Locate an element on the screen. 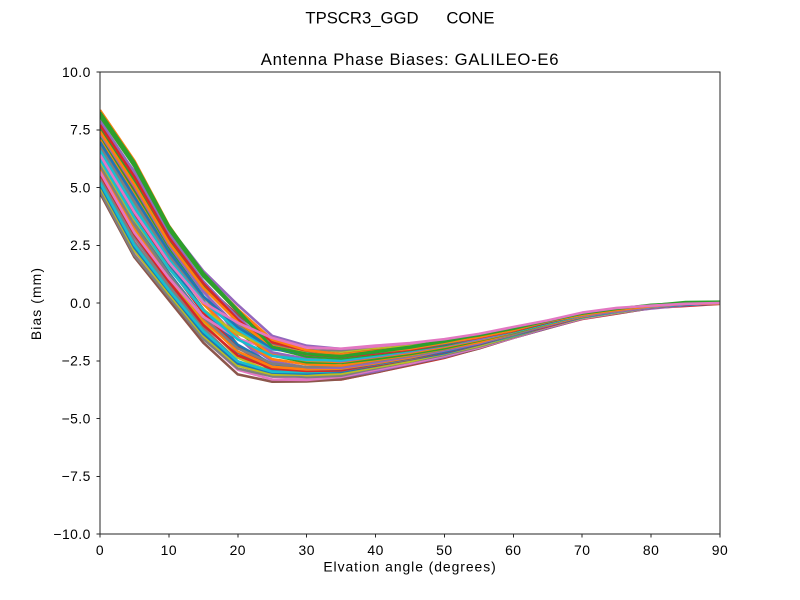  svg-text: −10.0 is located at coordinates (71, 534).